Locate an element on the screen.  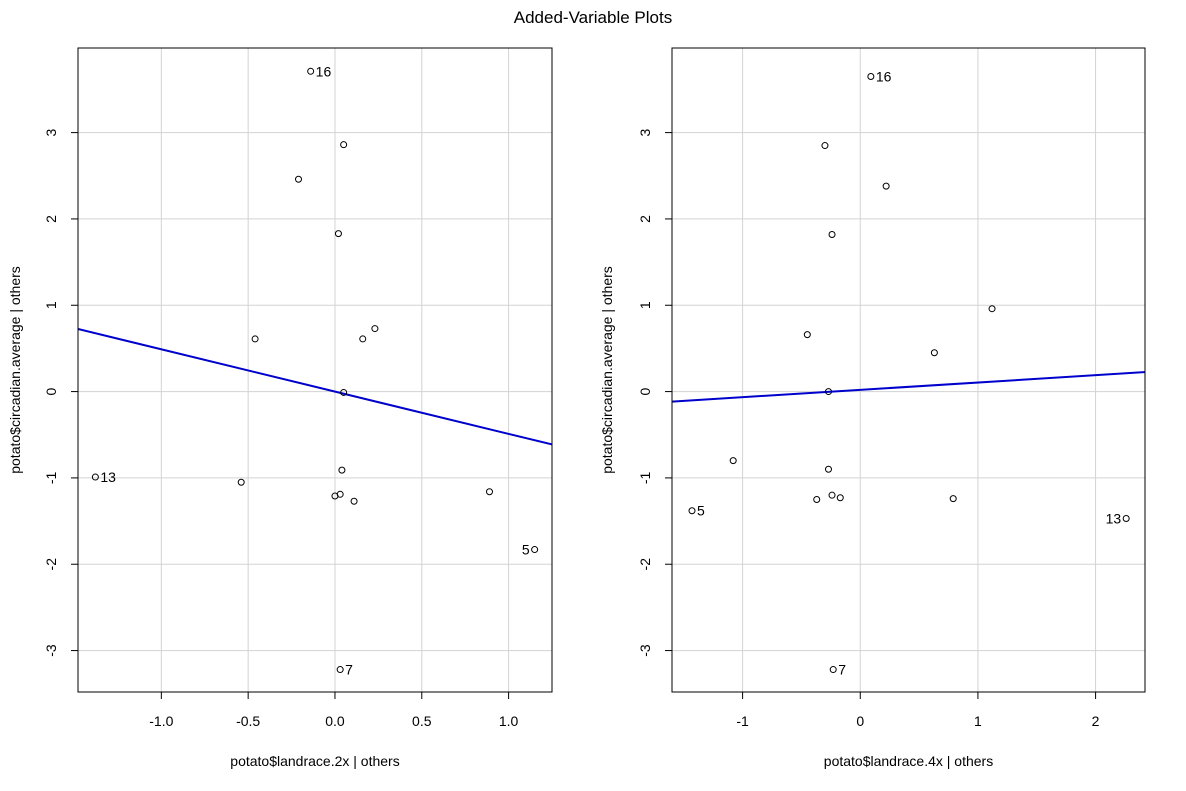
x-tick-label: -0.5 is located at coordinates (248, 721).